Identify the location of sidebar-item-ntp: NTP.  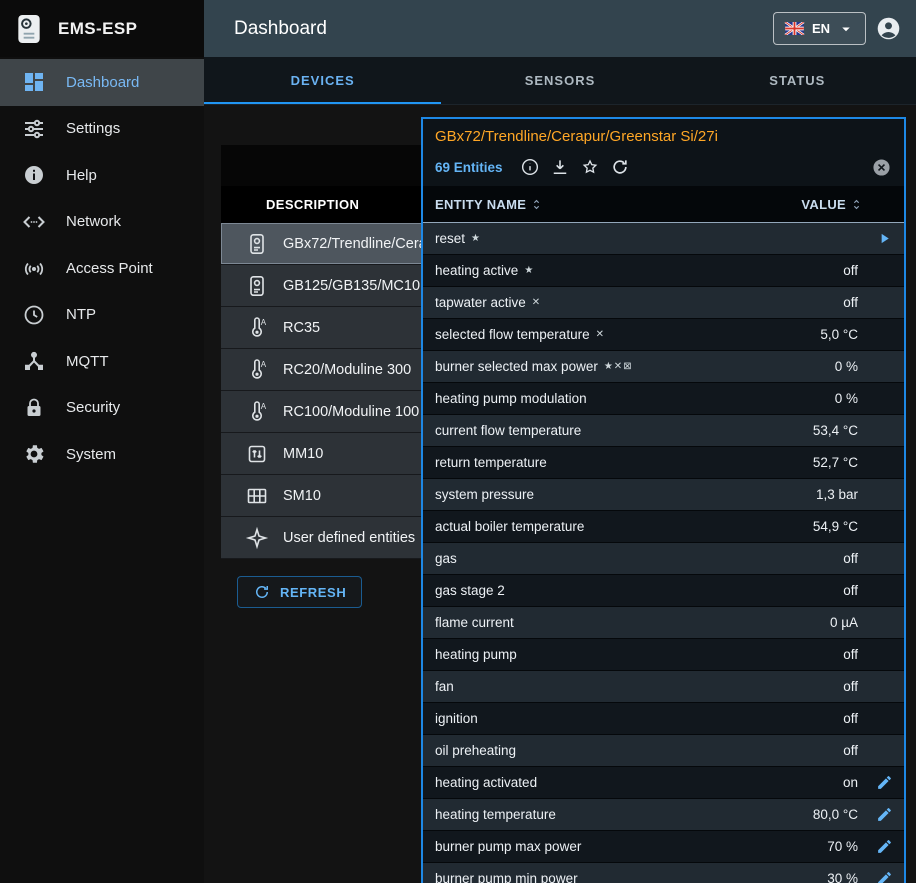
(102, 315).